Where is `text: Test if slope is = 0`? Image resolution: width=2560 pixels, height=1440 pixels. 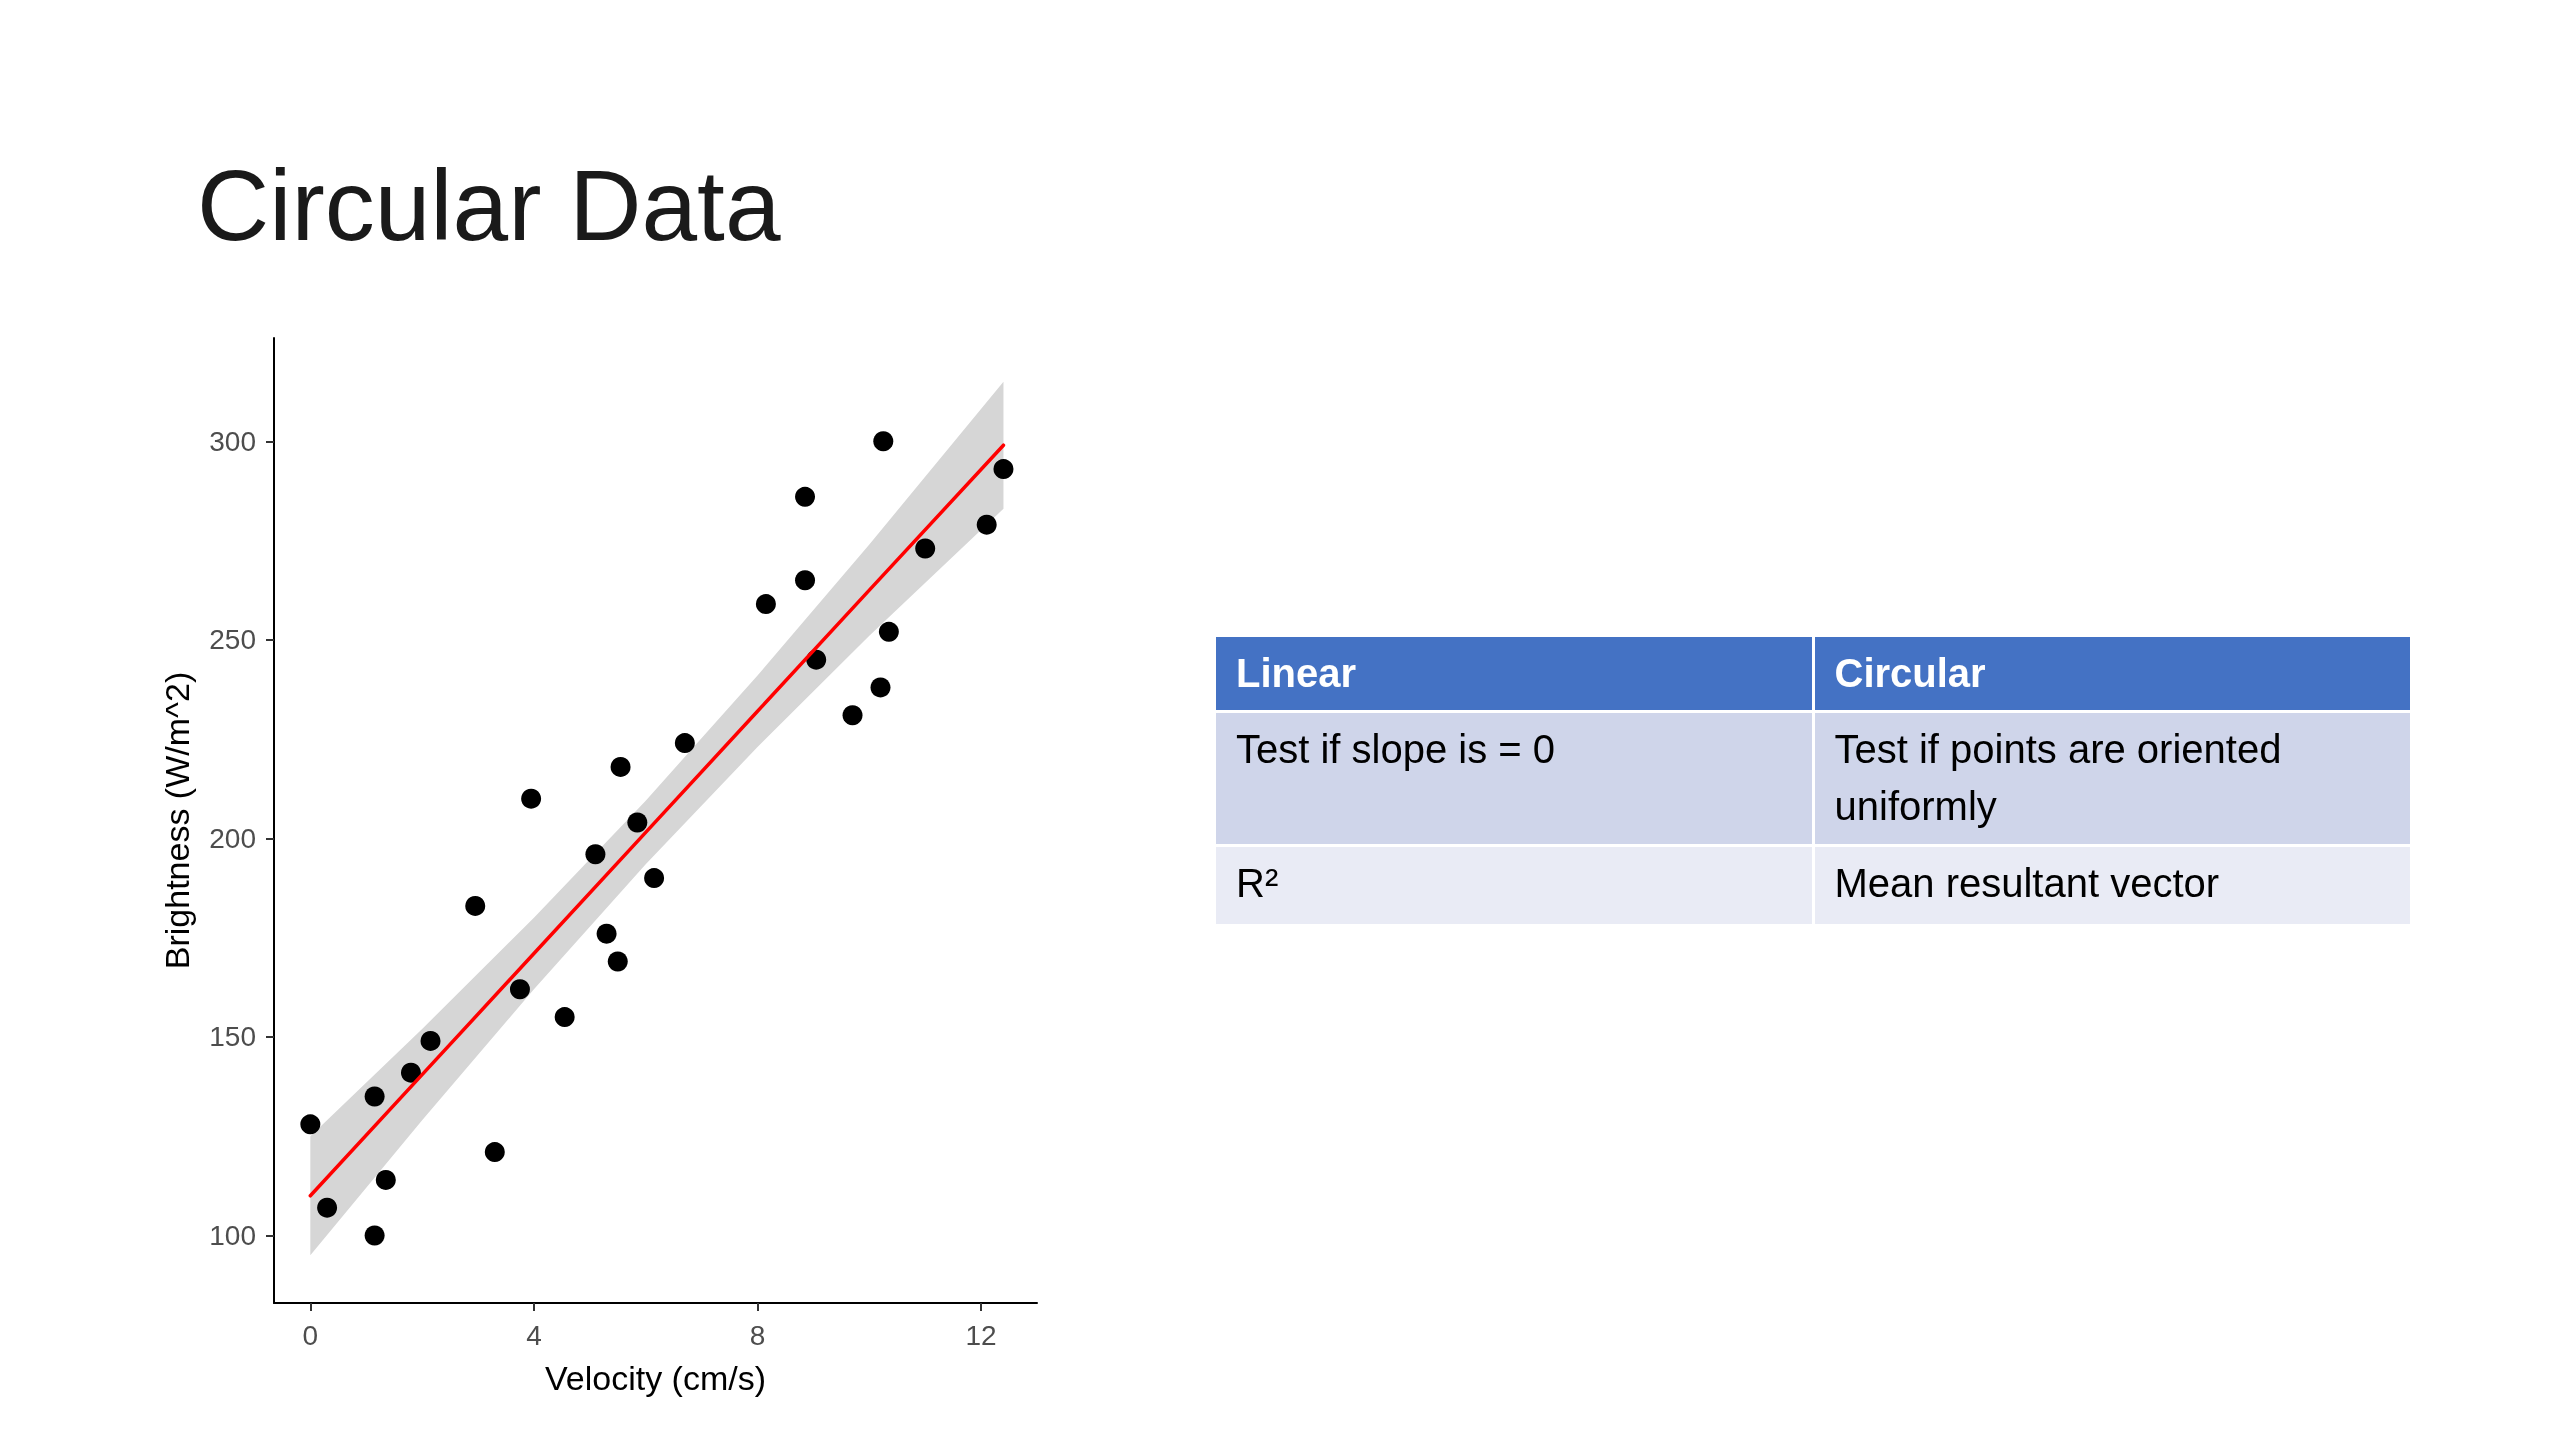
text: Test if slope is = 0 is located at coordinates (1514, 778).